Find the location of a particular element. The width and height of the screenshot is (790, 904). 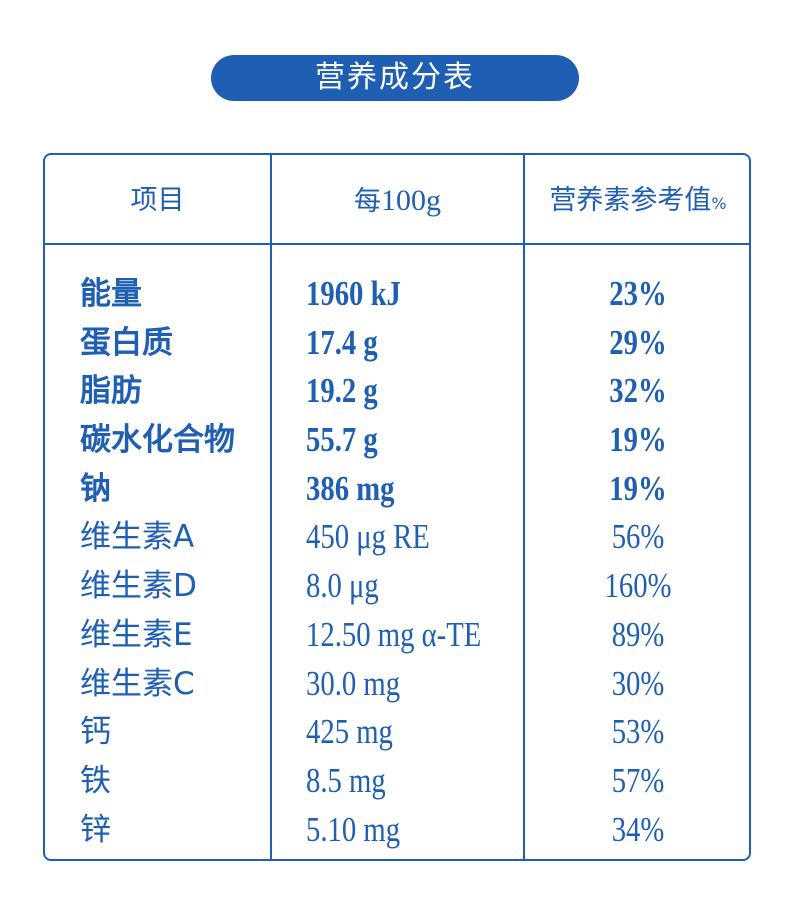

header-per-100g: 每100g is located at coordinates (397, 199).